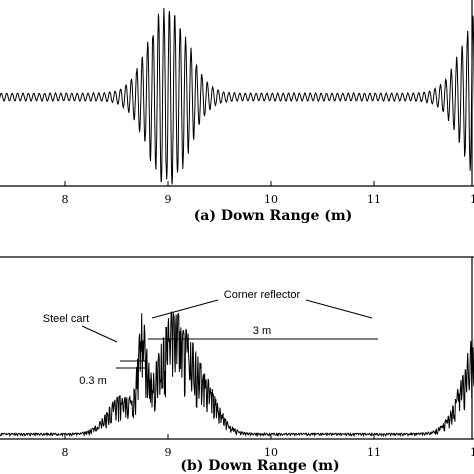 This screenshot has width=474, height=474. I want to click on panel-a-tick-label-12: 12, so click(472, 199).